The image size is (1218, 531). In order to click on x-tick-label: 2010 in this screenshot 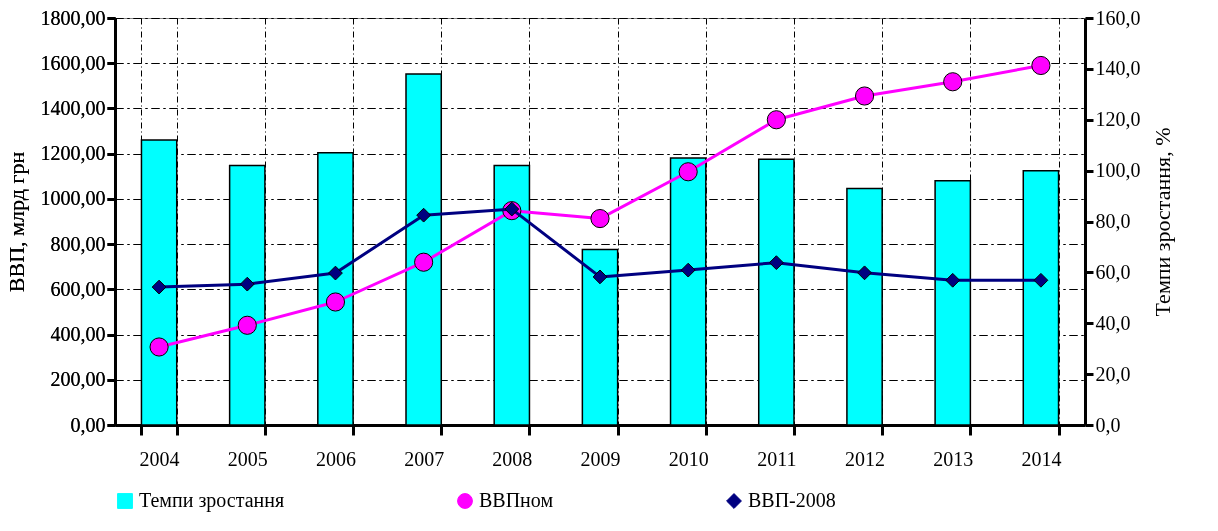, I will do `click(688, 458)`.